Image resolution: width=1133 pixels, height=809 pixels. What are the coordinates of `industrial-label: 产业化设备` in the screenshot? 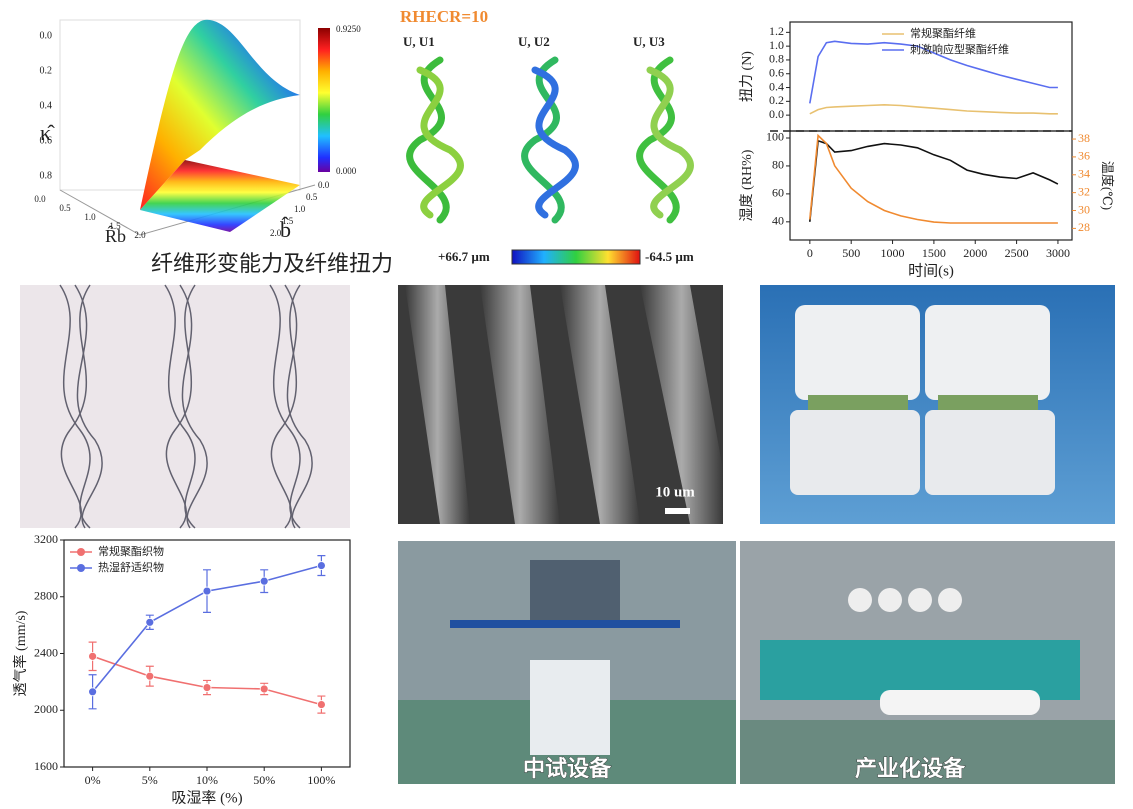 It's located at (910, 769).